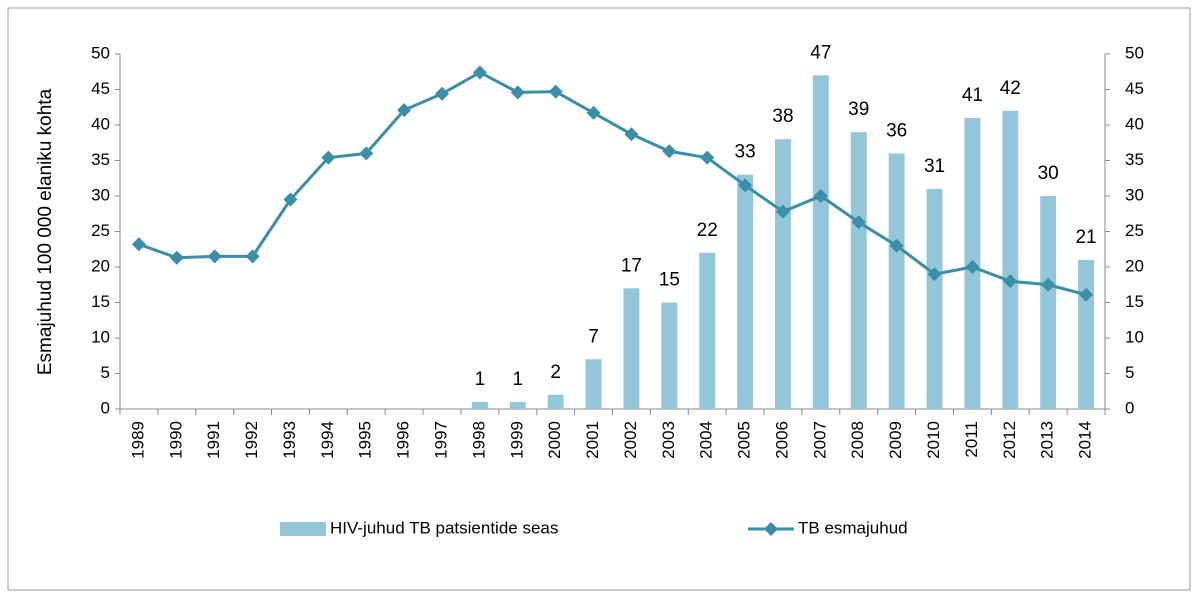  What do you see at coordinates (1134, 52) in the screenshot?
I see `y2-tick-label: 50` at bounding box center [1134, 52].